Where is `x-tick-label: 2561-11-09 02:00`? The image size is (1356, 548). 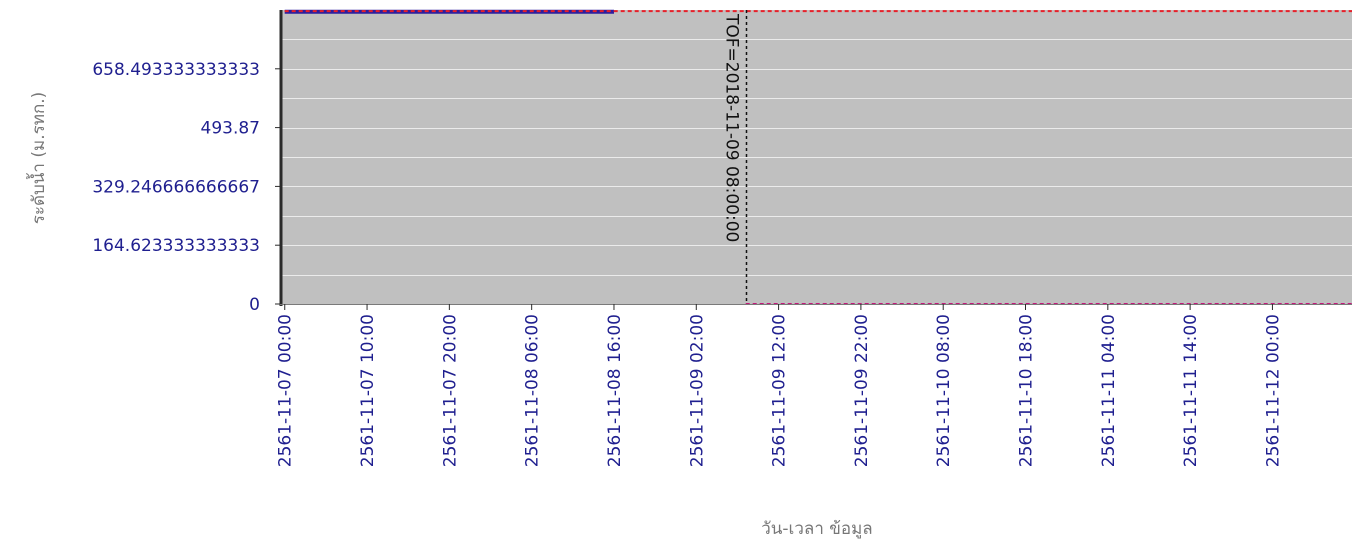
x-tick-label: 2561-11-09 02:00 is located at coordinates (697, 390).